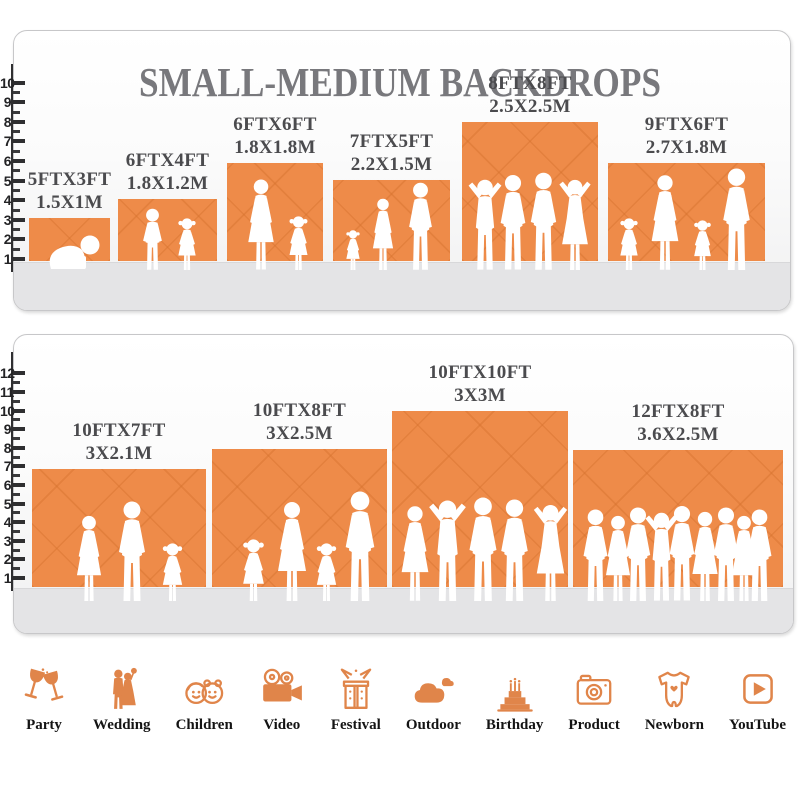 The width and height of the screenshot is (800, 800). I want to click on size-meters: 3X2.1M, so click(119, 453).